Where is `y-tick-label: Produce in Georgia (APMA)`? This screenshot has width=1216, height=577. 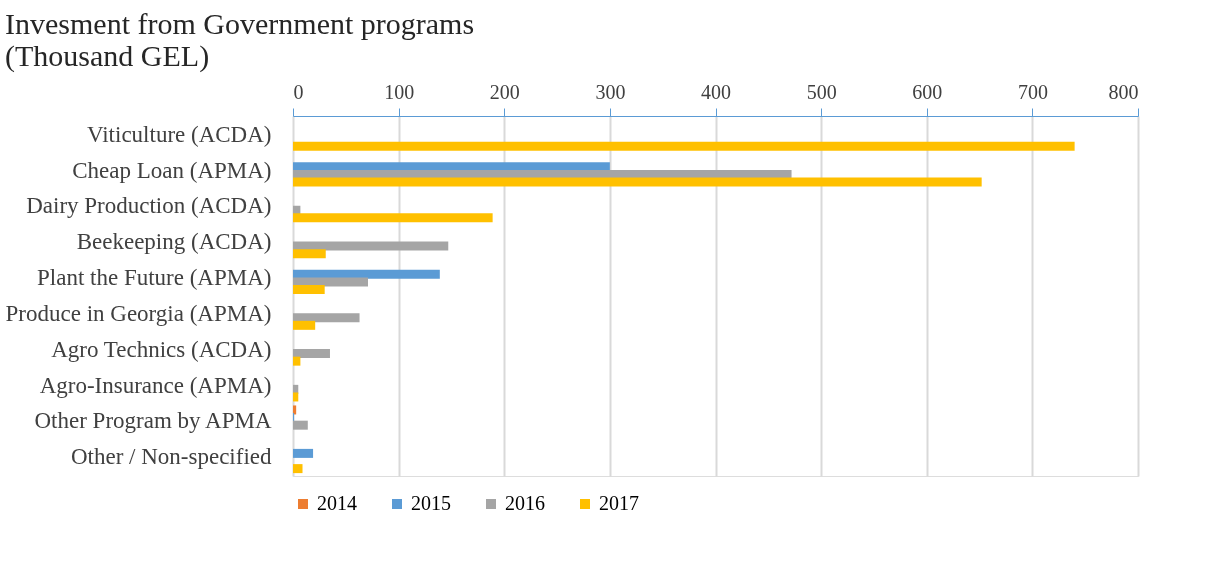 y-tick-label: Produce in Georgia (APMA) is located at coordinates (138, 313).